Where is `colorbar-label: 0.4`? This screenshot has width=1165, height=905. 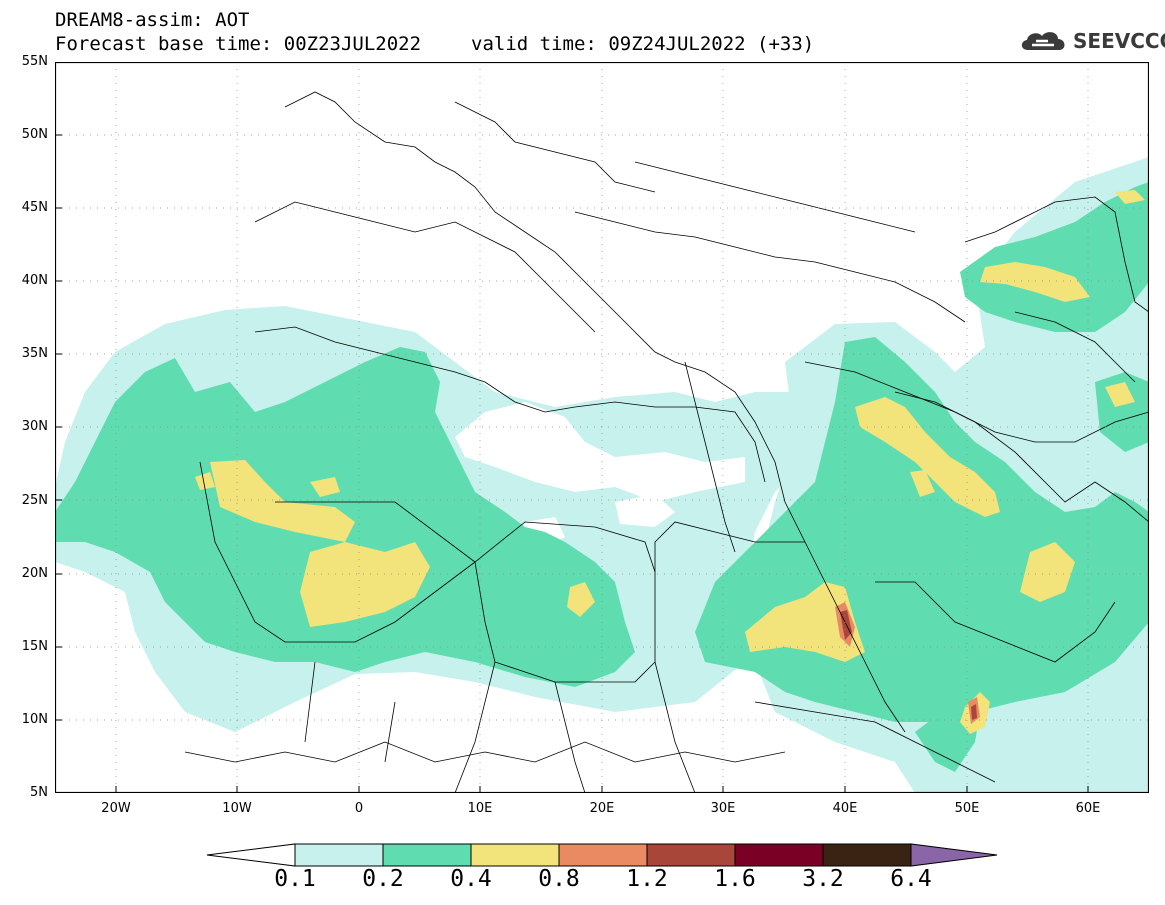 colorbar-label: 0.4 is located at coordinates (471, 879).